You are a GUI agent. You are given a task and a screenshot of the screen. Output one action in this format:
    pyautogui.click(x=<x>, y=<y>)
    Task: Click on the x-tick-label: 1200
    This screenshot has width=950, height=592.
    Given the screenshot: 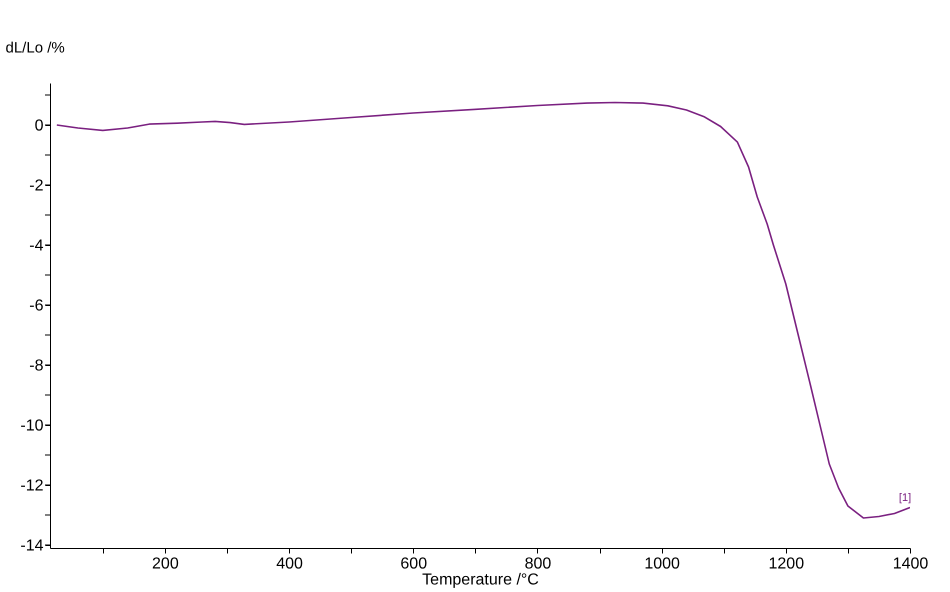 What is the action you would take?
    pyautogui.click(x=786, y=564)
    